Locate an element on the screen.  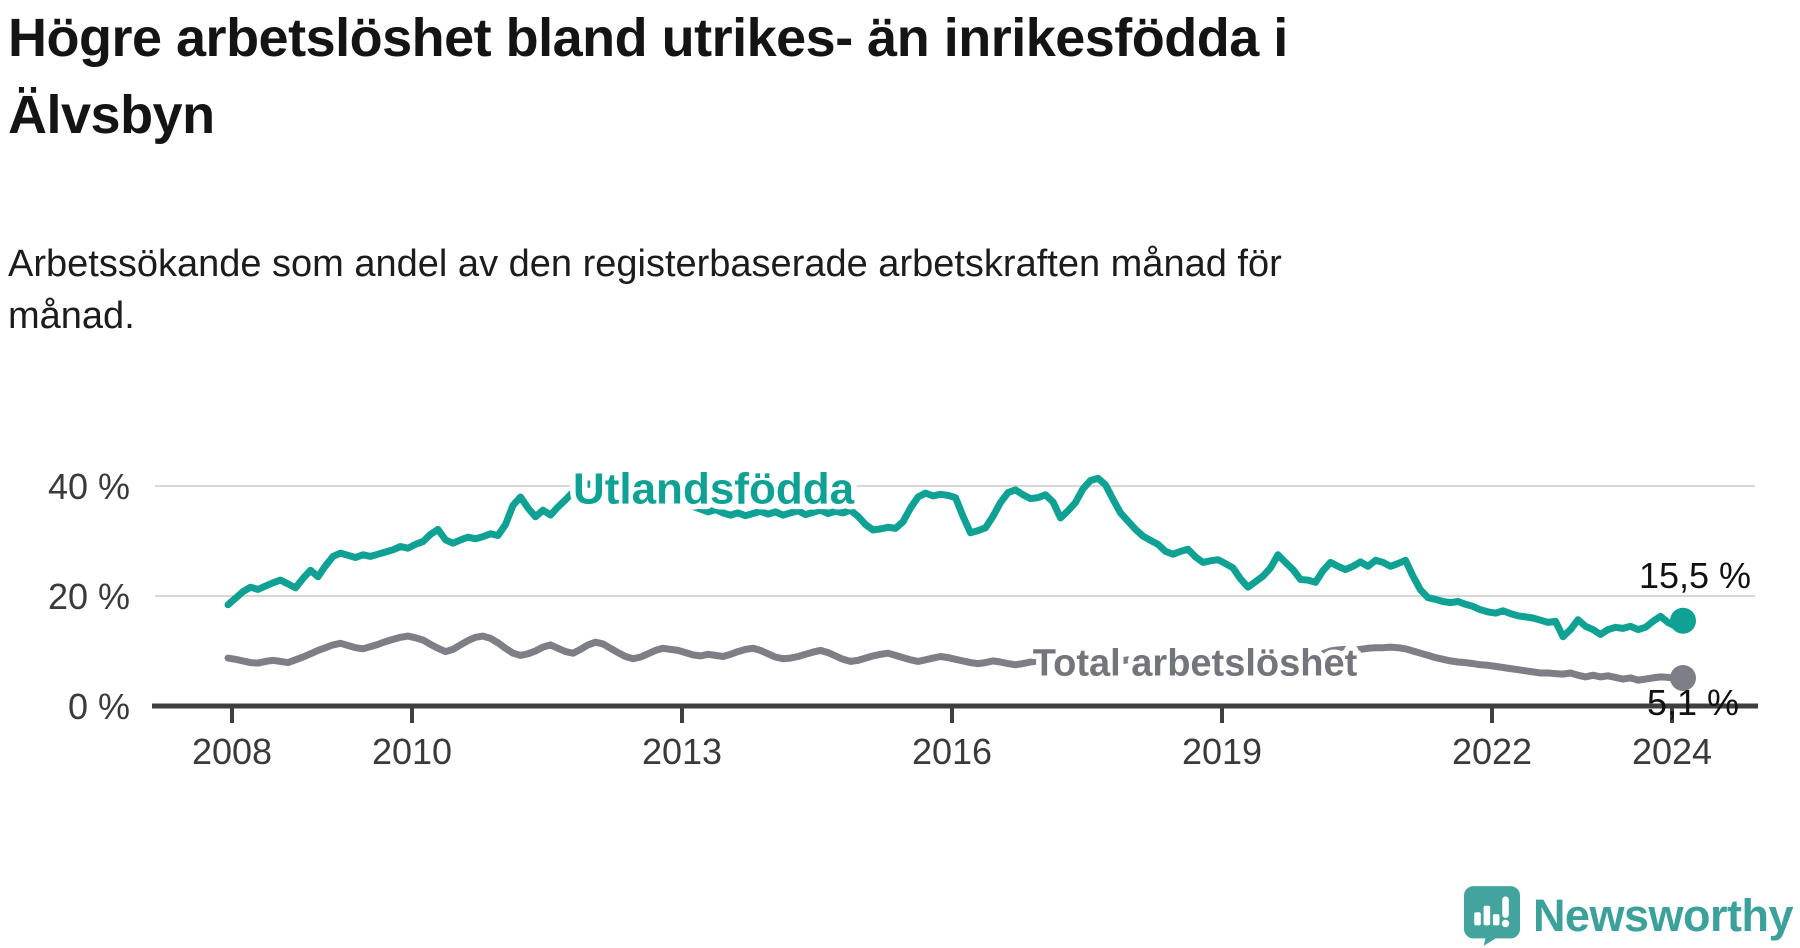
series-line-total is located at coordinates (955, 658).